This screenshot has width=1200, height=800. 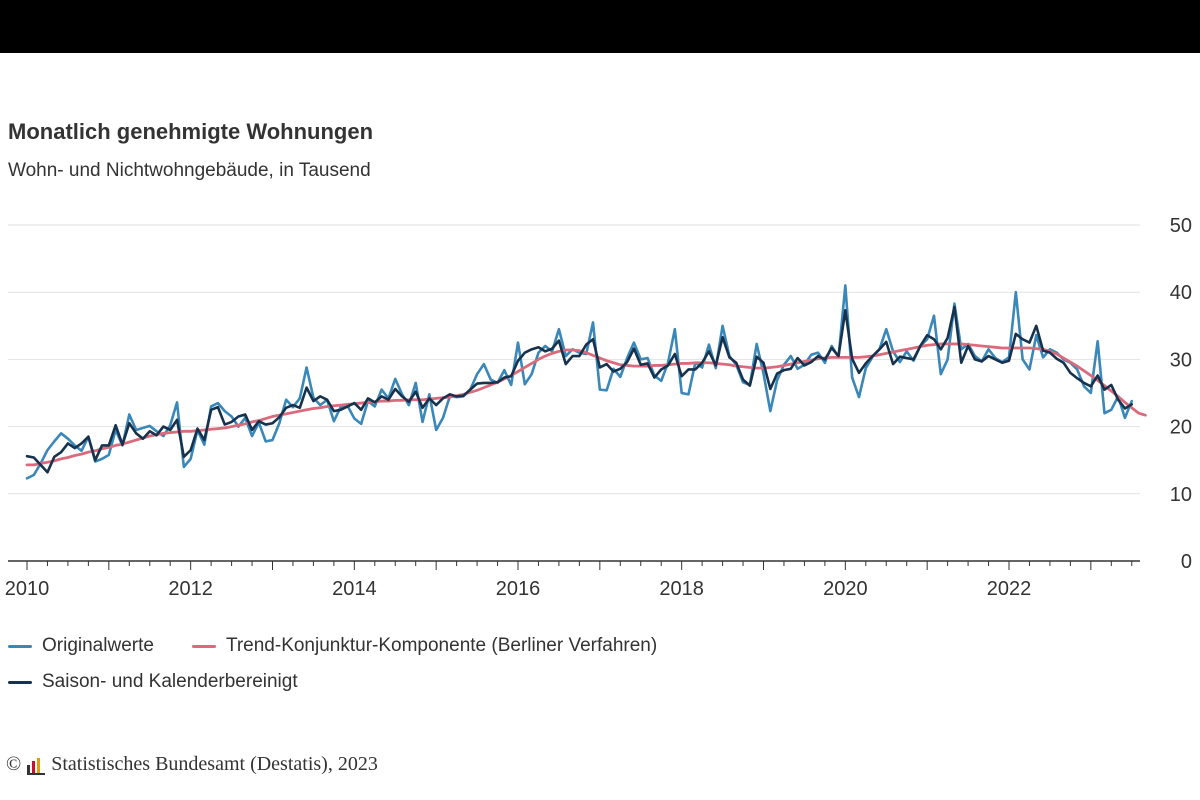 What do you see at coordinates (1181, 360) in the screenshot?
I see `y-tick-label: 30` at bounding box center [1181, 360].